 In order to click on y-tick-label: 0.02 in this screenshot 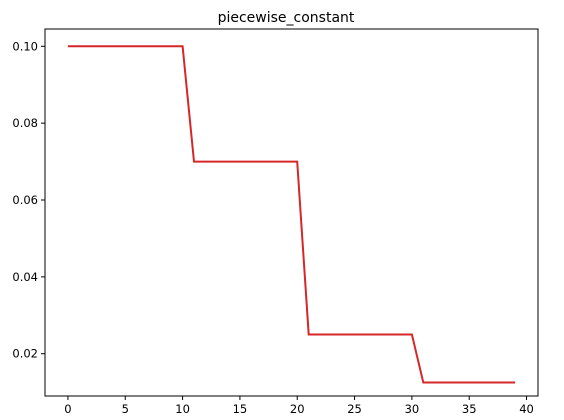, I will do `click(25, 354)`.